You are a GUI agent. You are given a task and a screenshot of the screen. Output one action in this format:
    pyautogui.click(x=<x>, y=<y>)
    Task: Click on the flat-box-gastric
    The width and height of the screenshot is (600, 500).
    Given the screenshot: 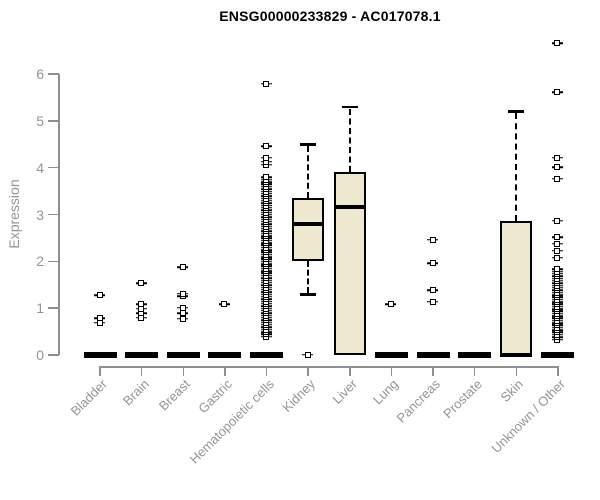 What is the action you would take?
    pyautogui.click(x=225, y=355)
    